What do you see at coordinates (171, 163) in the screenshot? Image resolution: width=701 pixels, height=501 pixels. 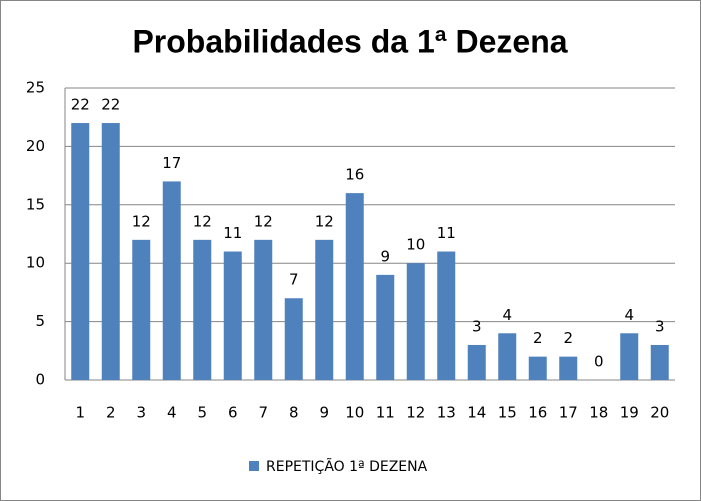 I see `data-label: 17` at bounding box center [171, 163].